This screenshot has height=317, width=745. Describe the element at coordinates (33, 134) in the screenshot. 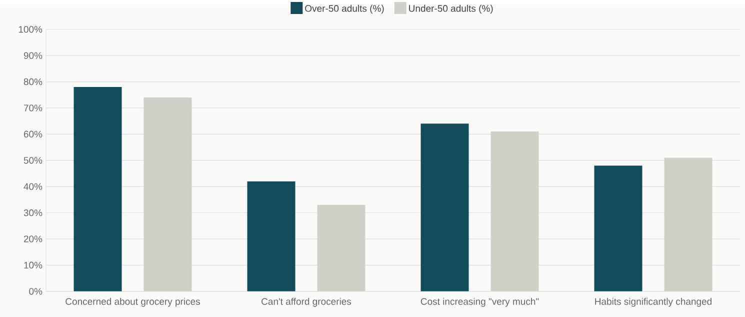

I see `y-tick-label: 60%` at that location.